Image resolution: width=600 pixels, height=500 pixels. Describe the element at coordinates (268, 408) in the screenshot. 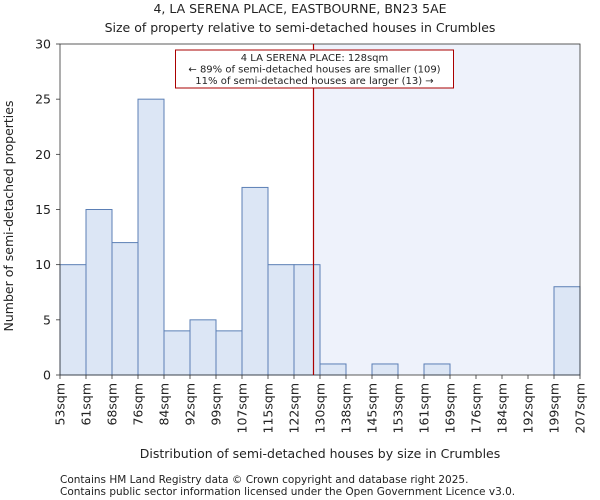

I see `x-tick-label-115sqm: 115sqm` at that location.